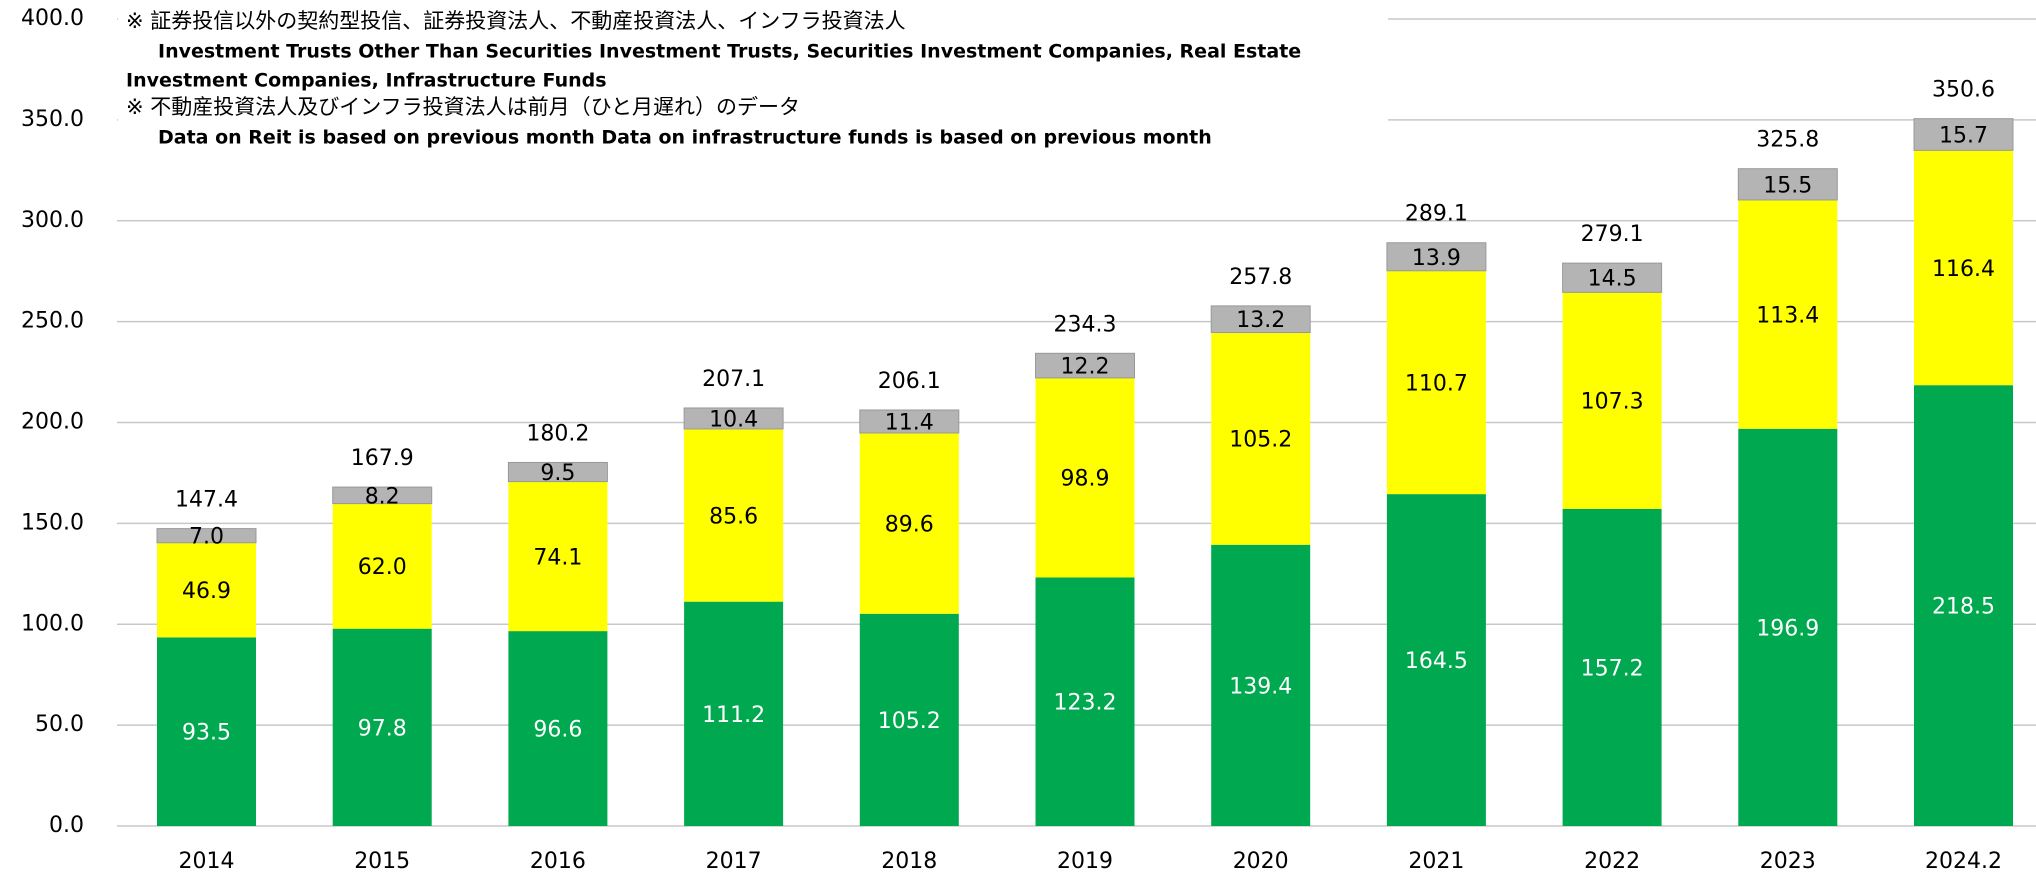 The image size is (2036, 872). What do you see at coordinates (52, 220) in the screenshot?
I see `y-tick-label: 300.0` at bounding box center [52, 220].